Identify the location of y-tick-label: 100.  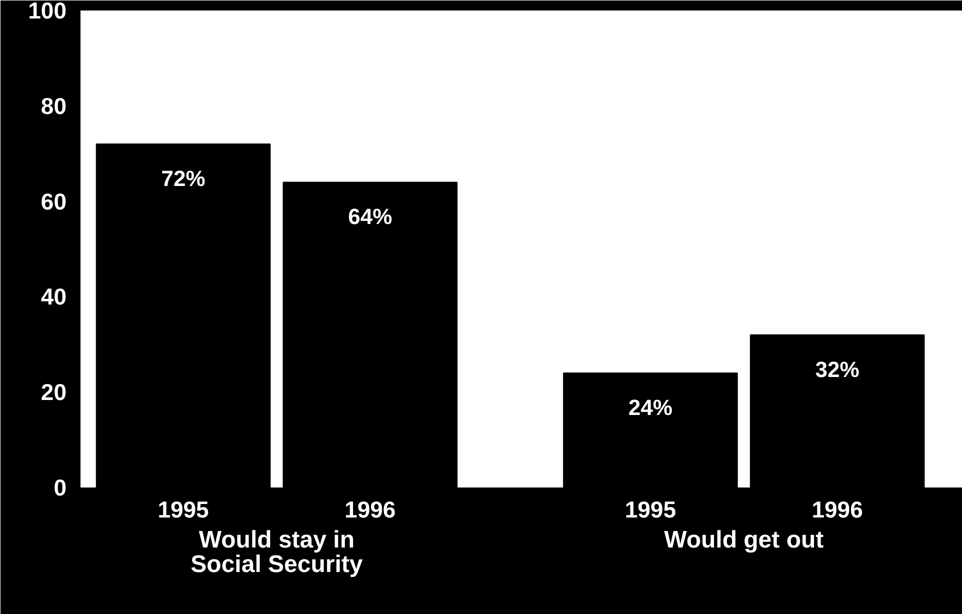
(47, 12).